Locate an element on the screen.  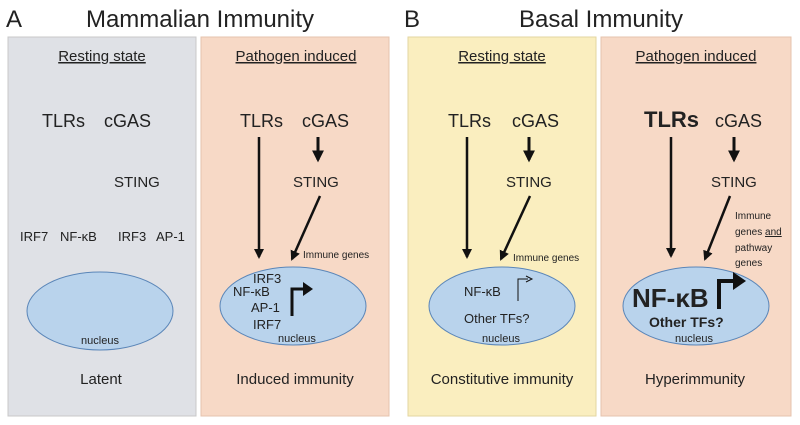
panel-b-resting-immune-genes: Immune genes is located at coordinates (546, 258).